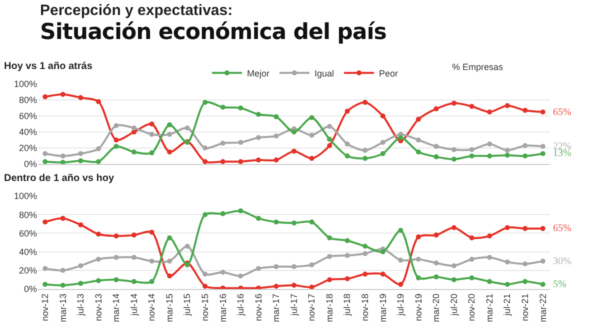  What do you see at coordinates (133, 305) in the screenshot?
I see `x-tick-label: jul-14` at bounding box center [133, 305].